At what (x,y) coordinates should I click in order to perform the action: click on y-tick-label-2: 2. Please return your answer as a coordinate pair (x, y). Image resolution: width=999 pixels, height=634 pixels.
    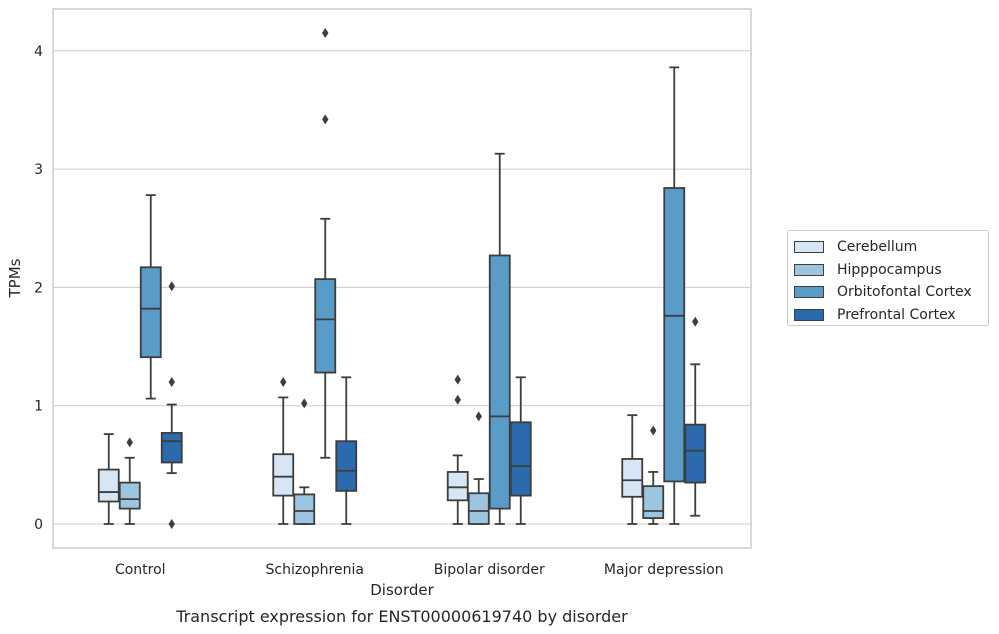
    Looking at the image, I should click on (38, 288).